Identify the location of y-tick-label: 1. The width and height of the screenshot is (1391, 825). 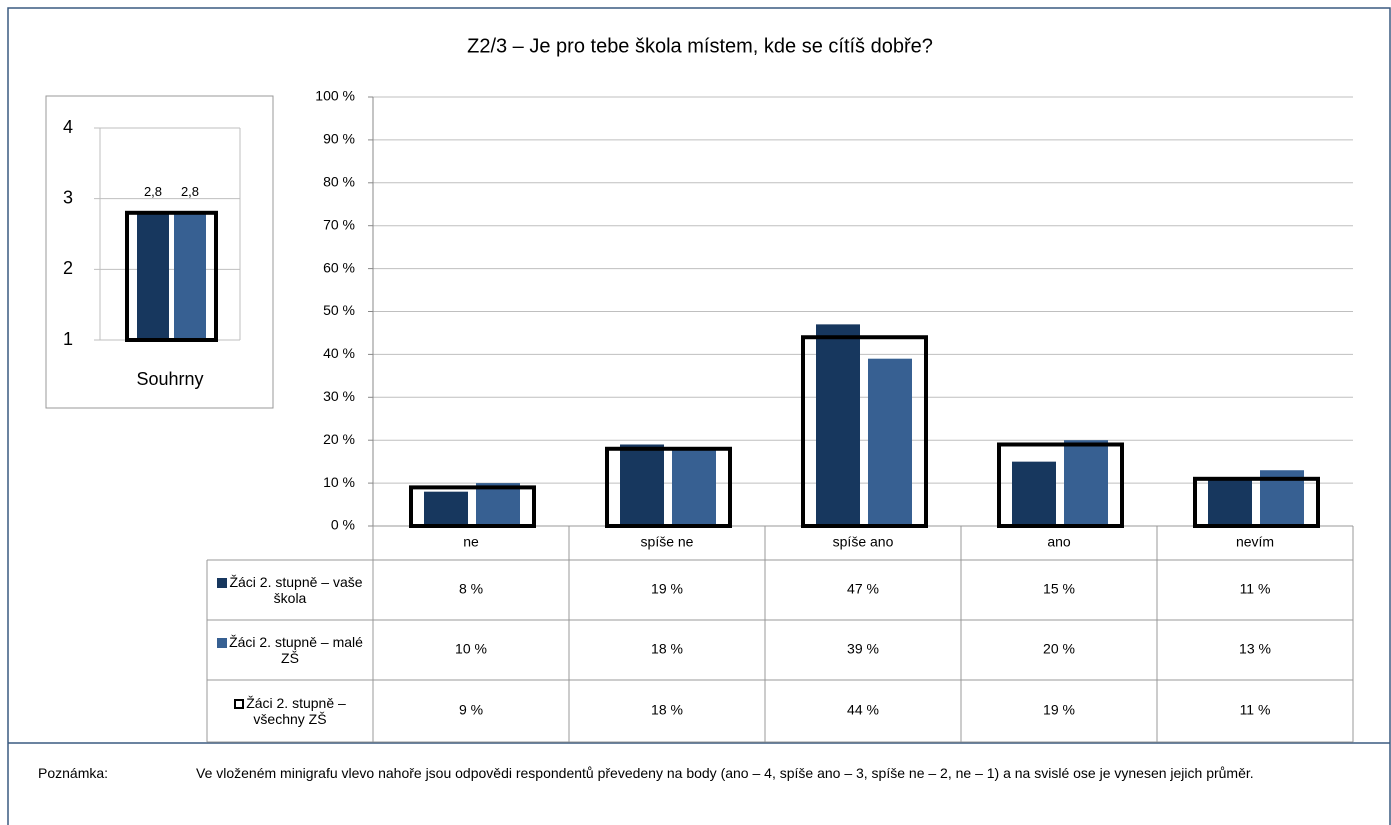
(68, 339).